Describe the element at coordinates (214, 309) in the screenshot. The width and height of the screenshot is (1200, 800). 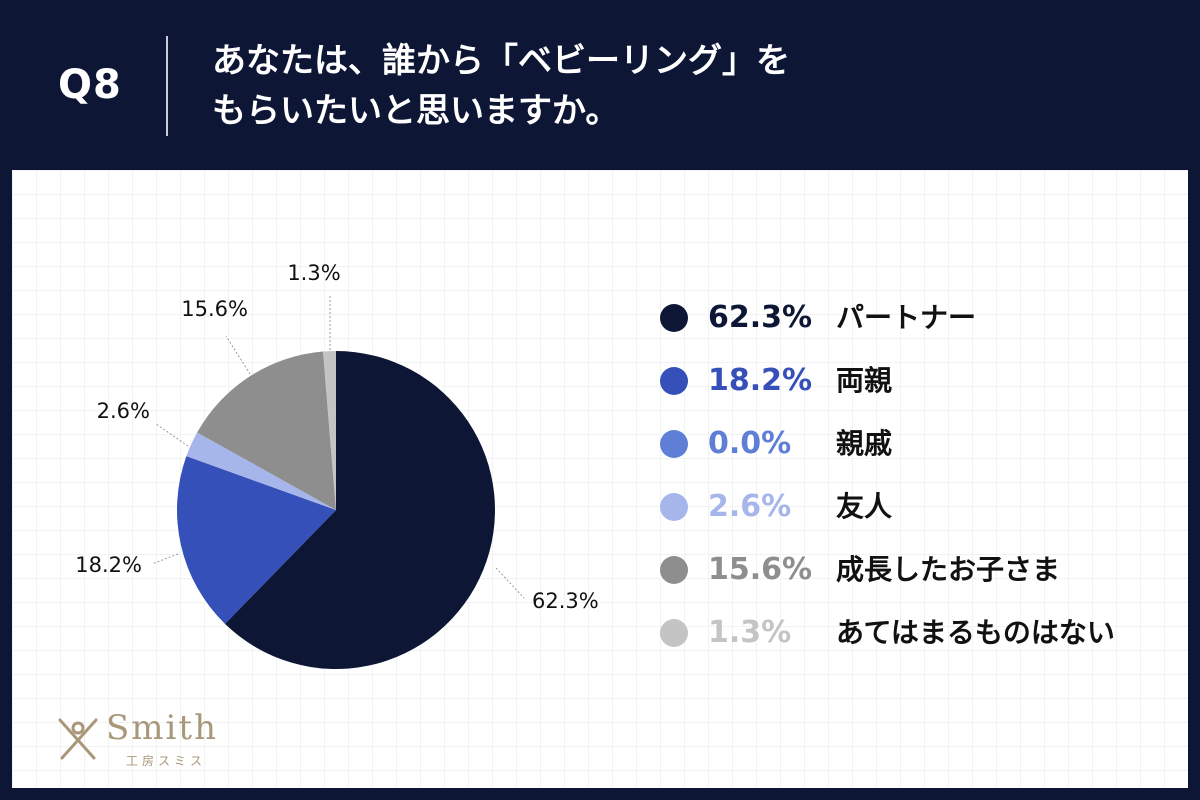
I see `slice-label-4: 15.6%` at that location.